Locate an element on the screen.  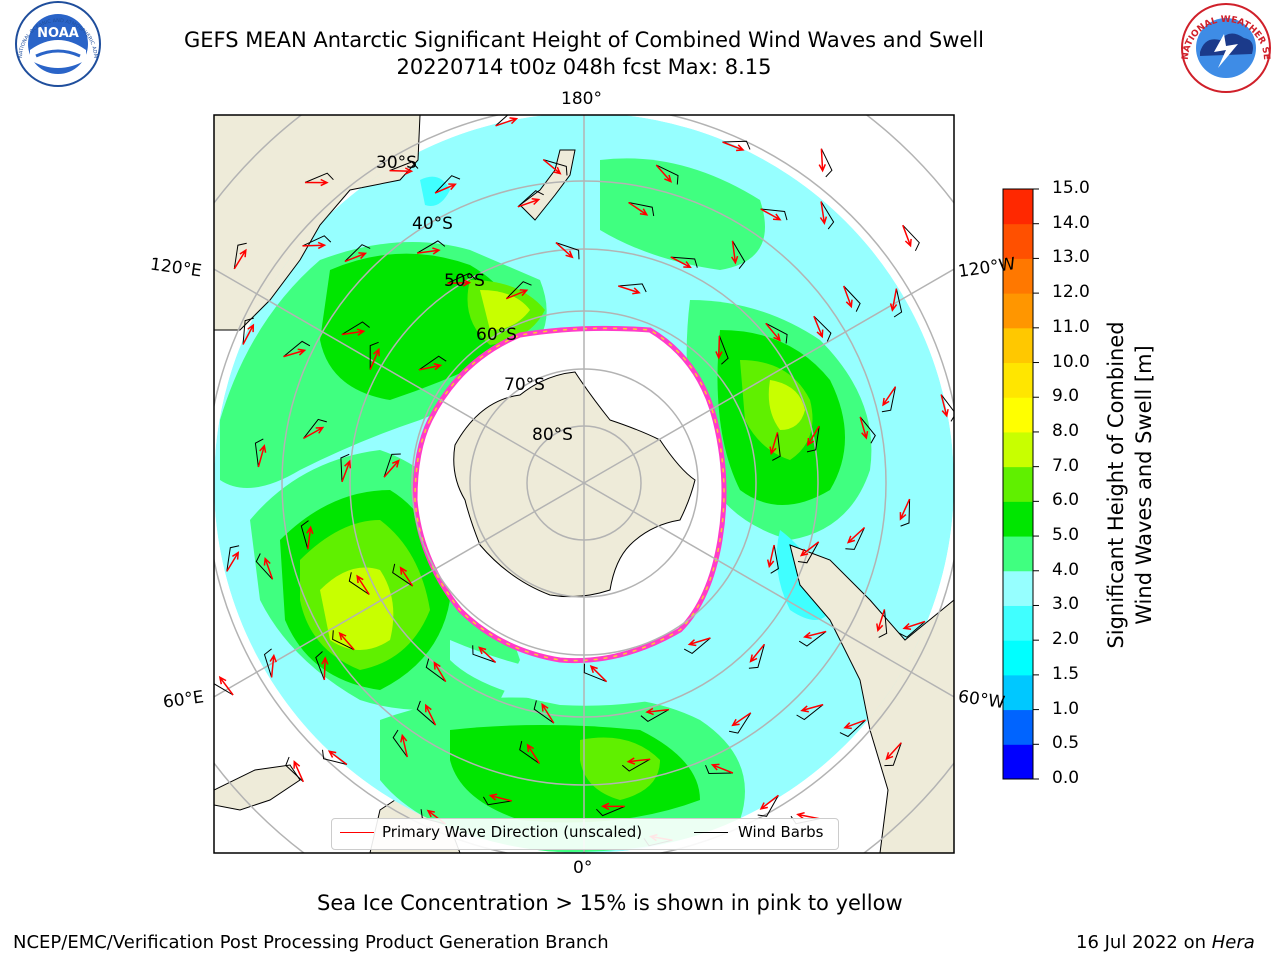
land-africa-outside is located at coordinates (257, 787).